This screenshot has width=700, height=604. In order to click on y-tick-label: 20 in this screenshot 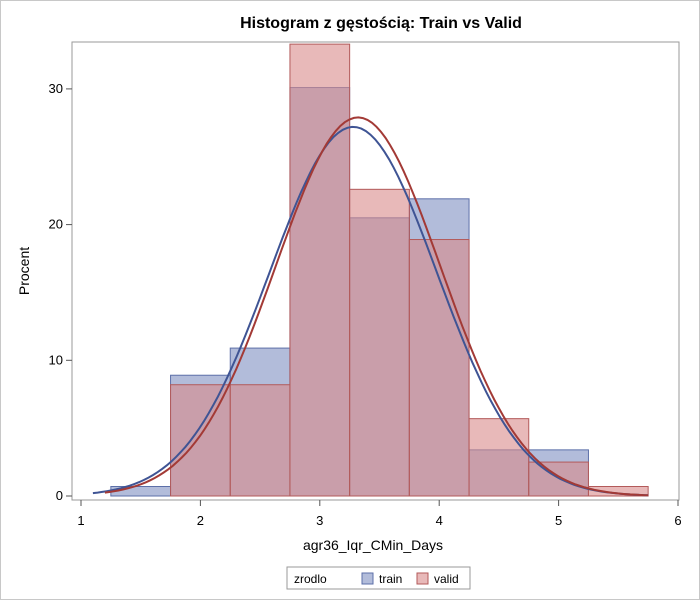, I will do `click(56, 224)`.